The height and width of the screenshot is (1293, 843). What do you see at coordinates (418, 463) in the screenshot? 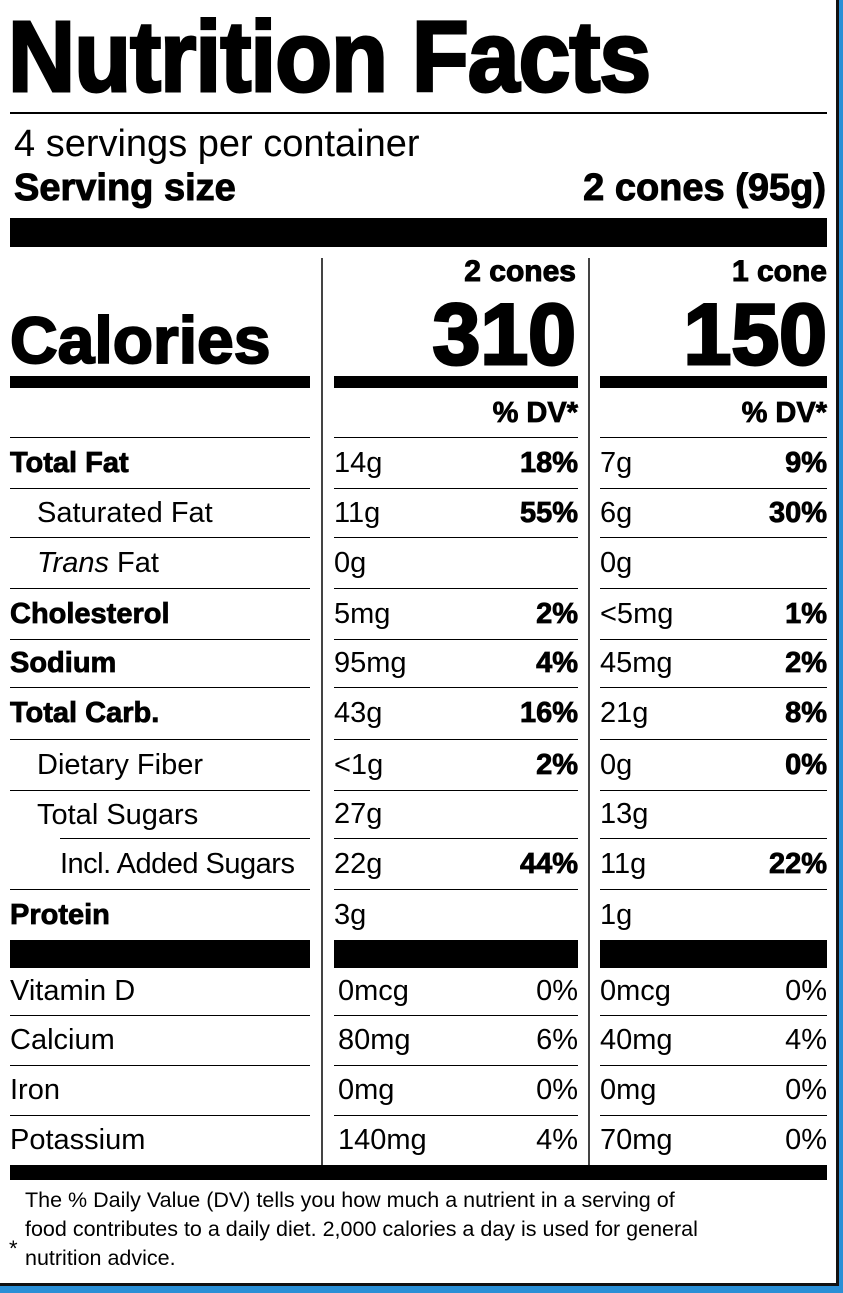
I see `nutrient-row-total-fat: Total Fat 14g 18% 7g 9%` at bounding box center [418, 463].